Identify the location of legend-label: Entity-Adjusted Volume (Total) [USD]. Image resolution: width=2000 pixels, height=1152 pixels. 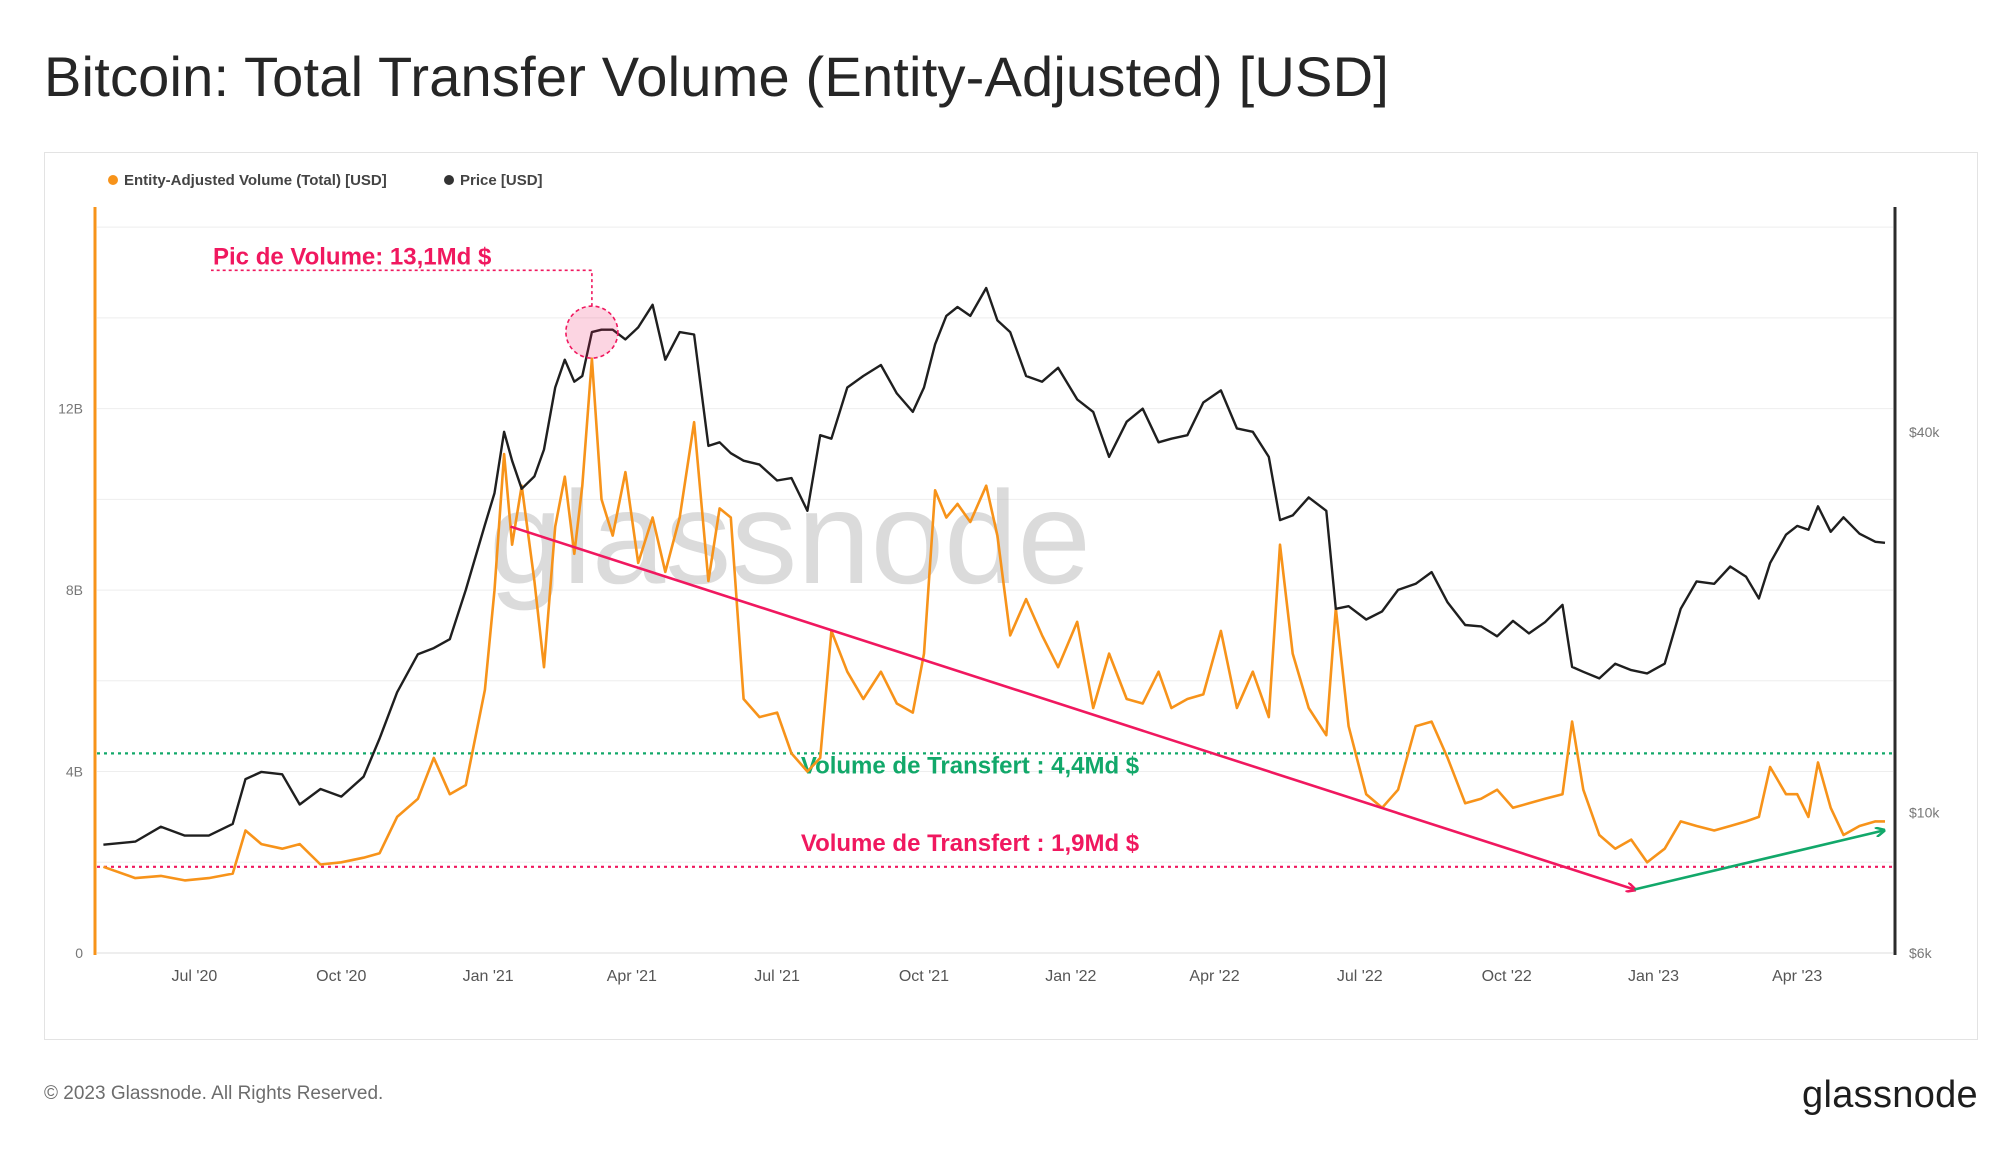
(255, 180).